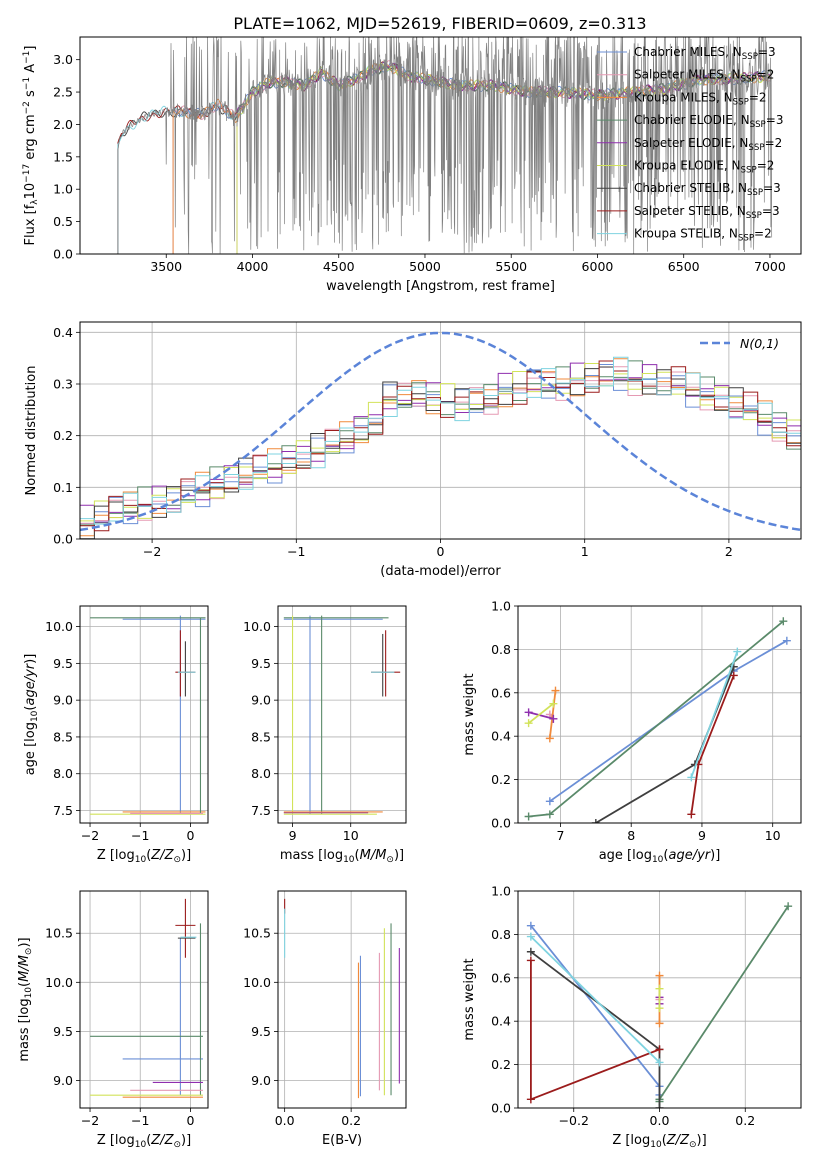 Image resolution: width=819 pixels, height=1170 pixels. Describe the element at coordinates (574, 1120) in the screenshot. I see `x-tick-label: −0.2` at that location.